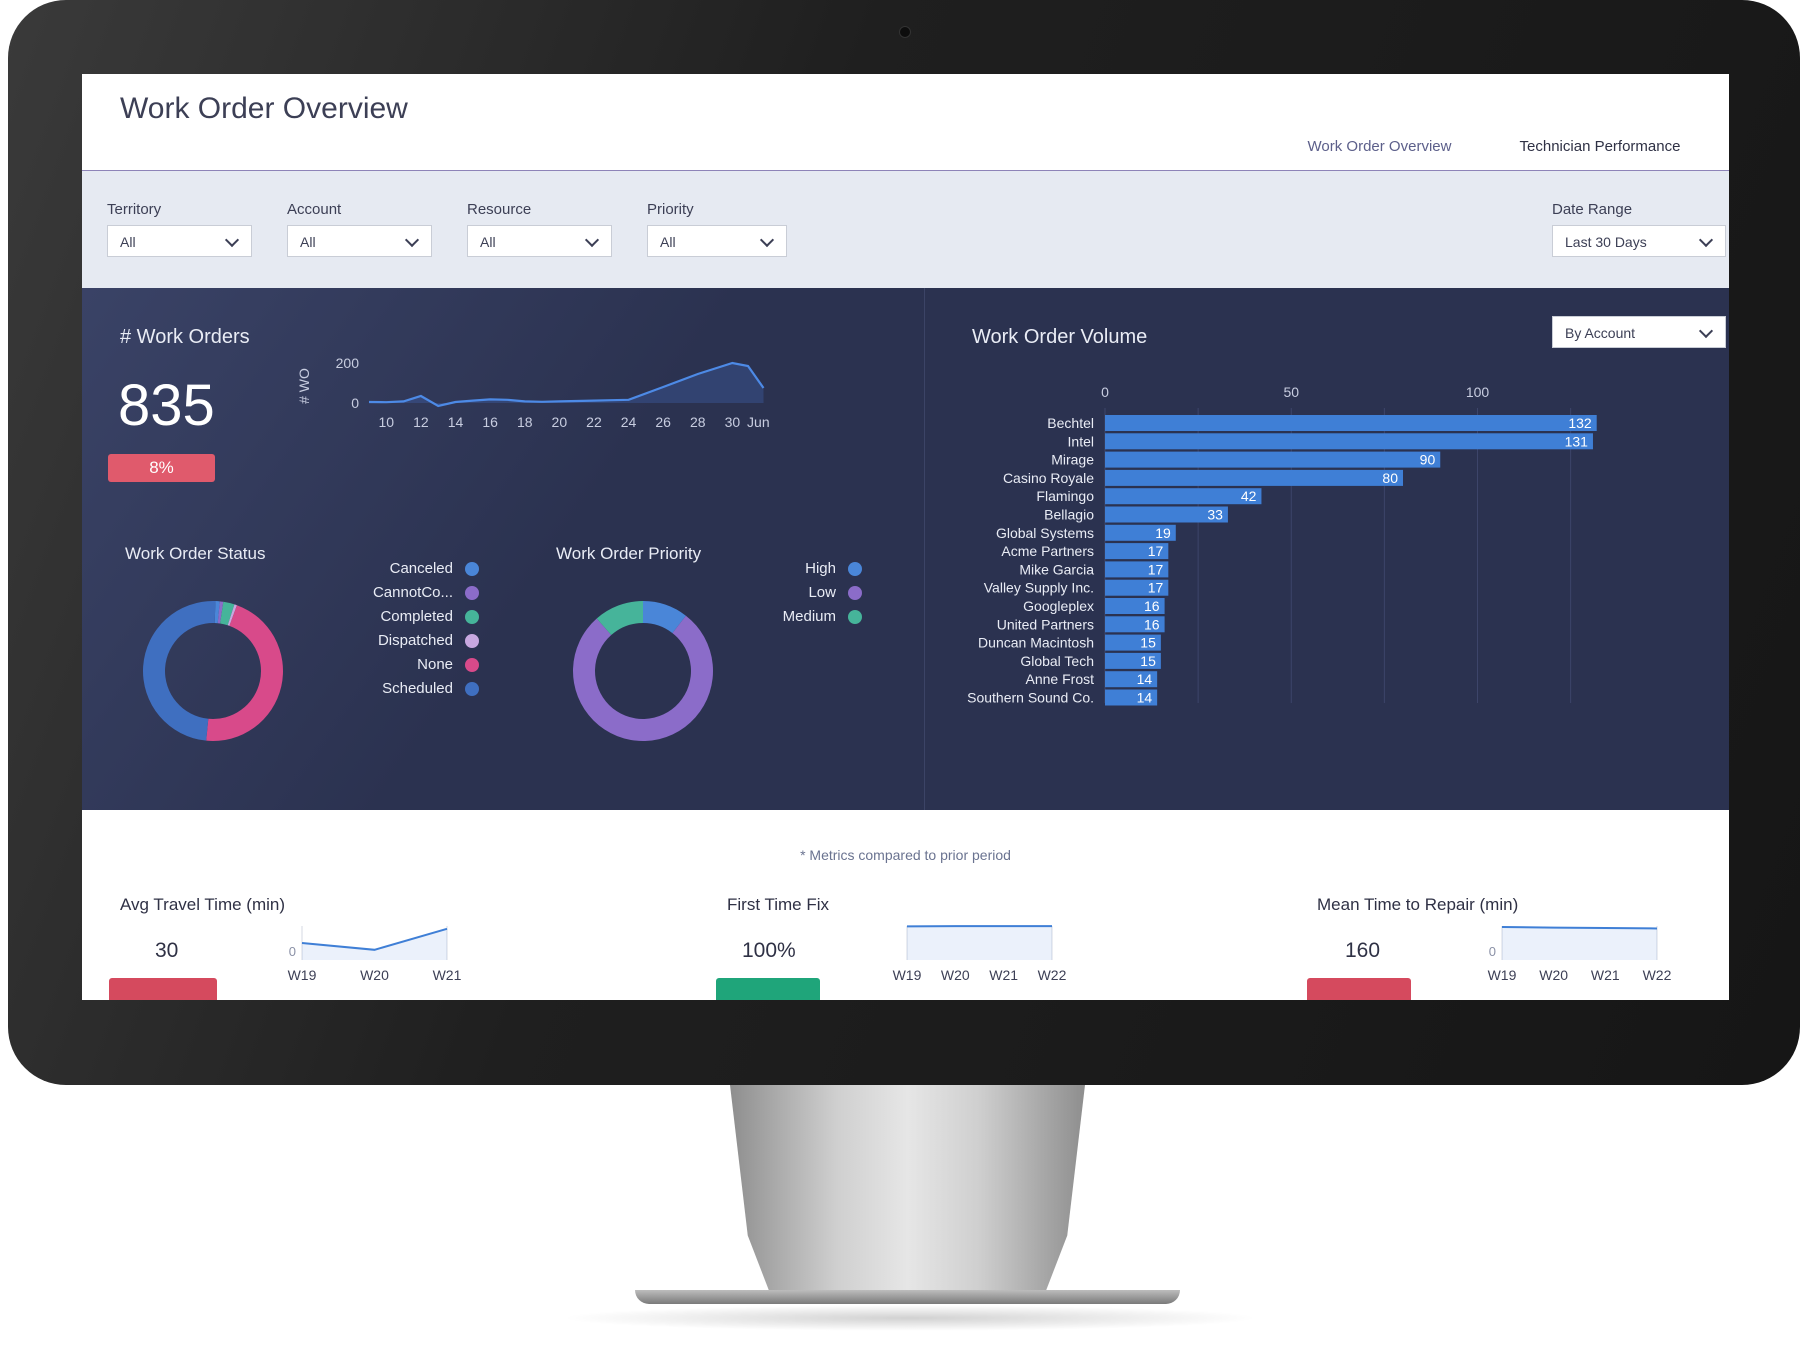 This screenshot has width=1802, height=1349. I want to click on trend-xtick-label: 28, so click(698, 422).